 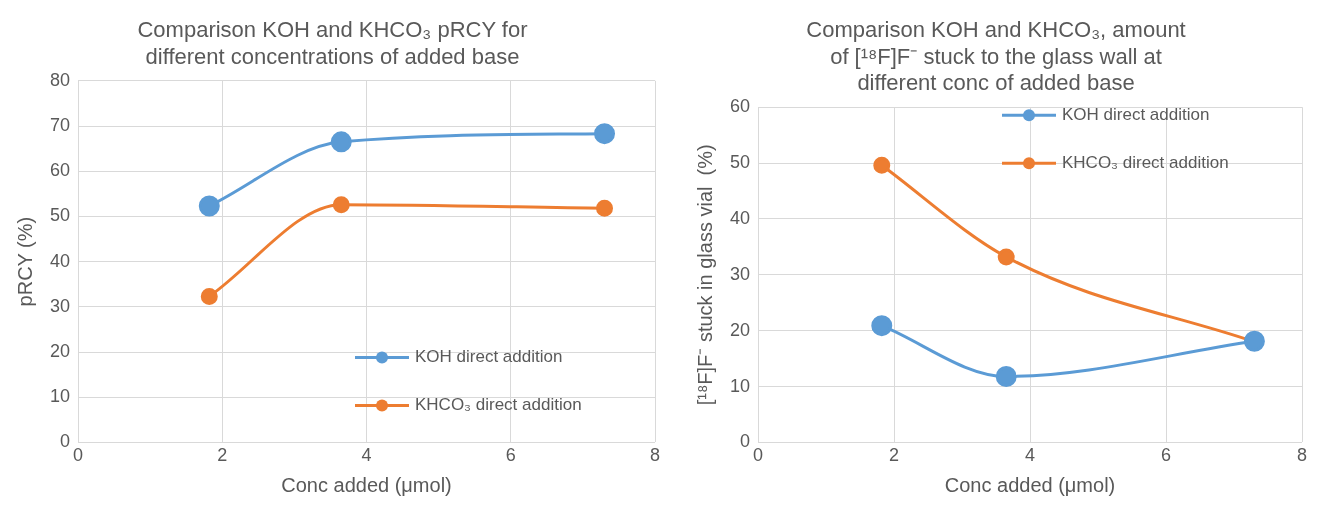 What do you see at coordinates (332, 43) in the screenshot?
I see `chart-title: Comparison KOH and KHCO₃ pRCY for different concentrations of added base` at bounding box center [332, 43].